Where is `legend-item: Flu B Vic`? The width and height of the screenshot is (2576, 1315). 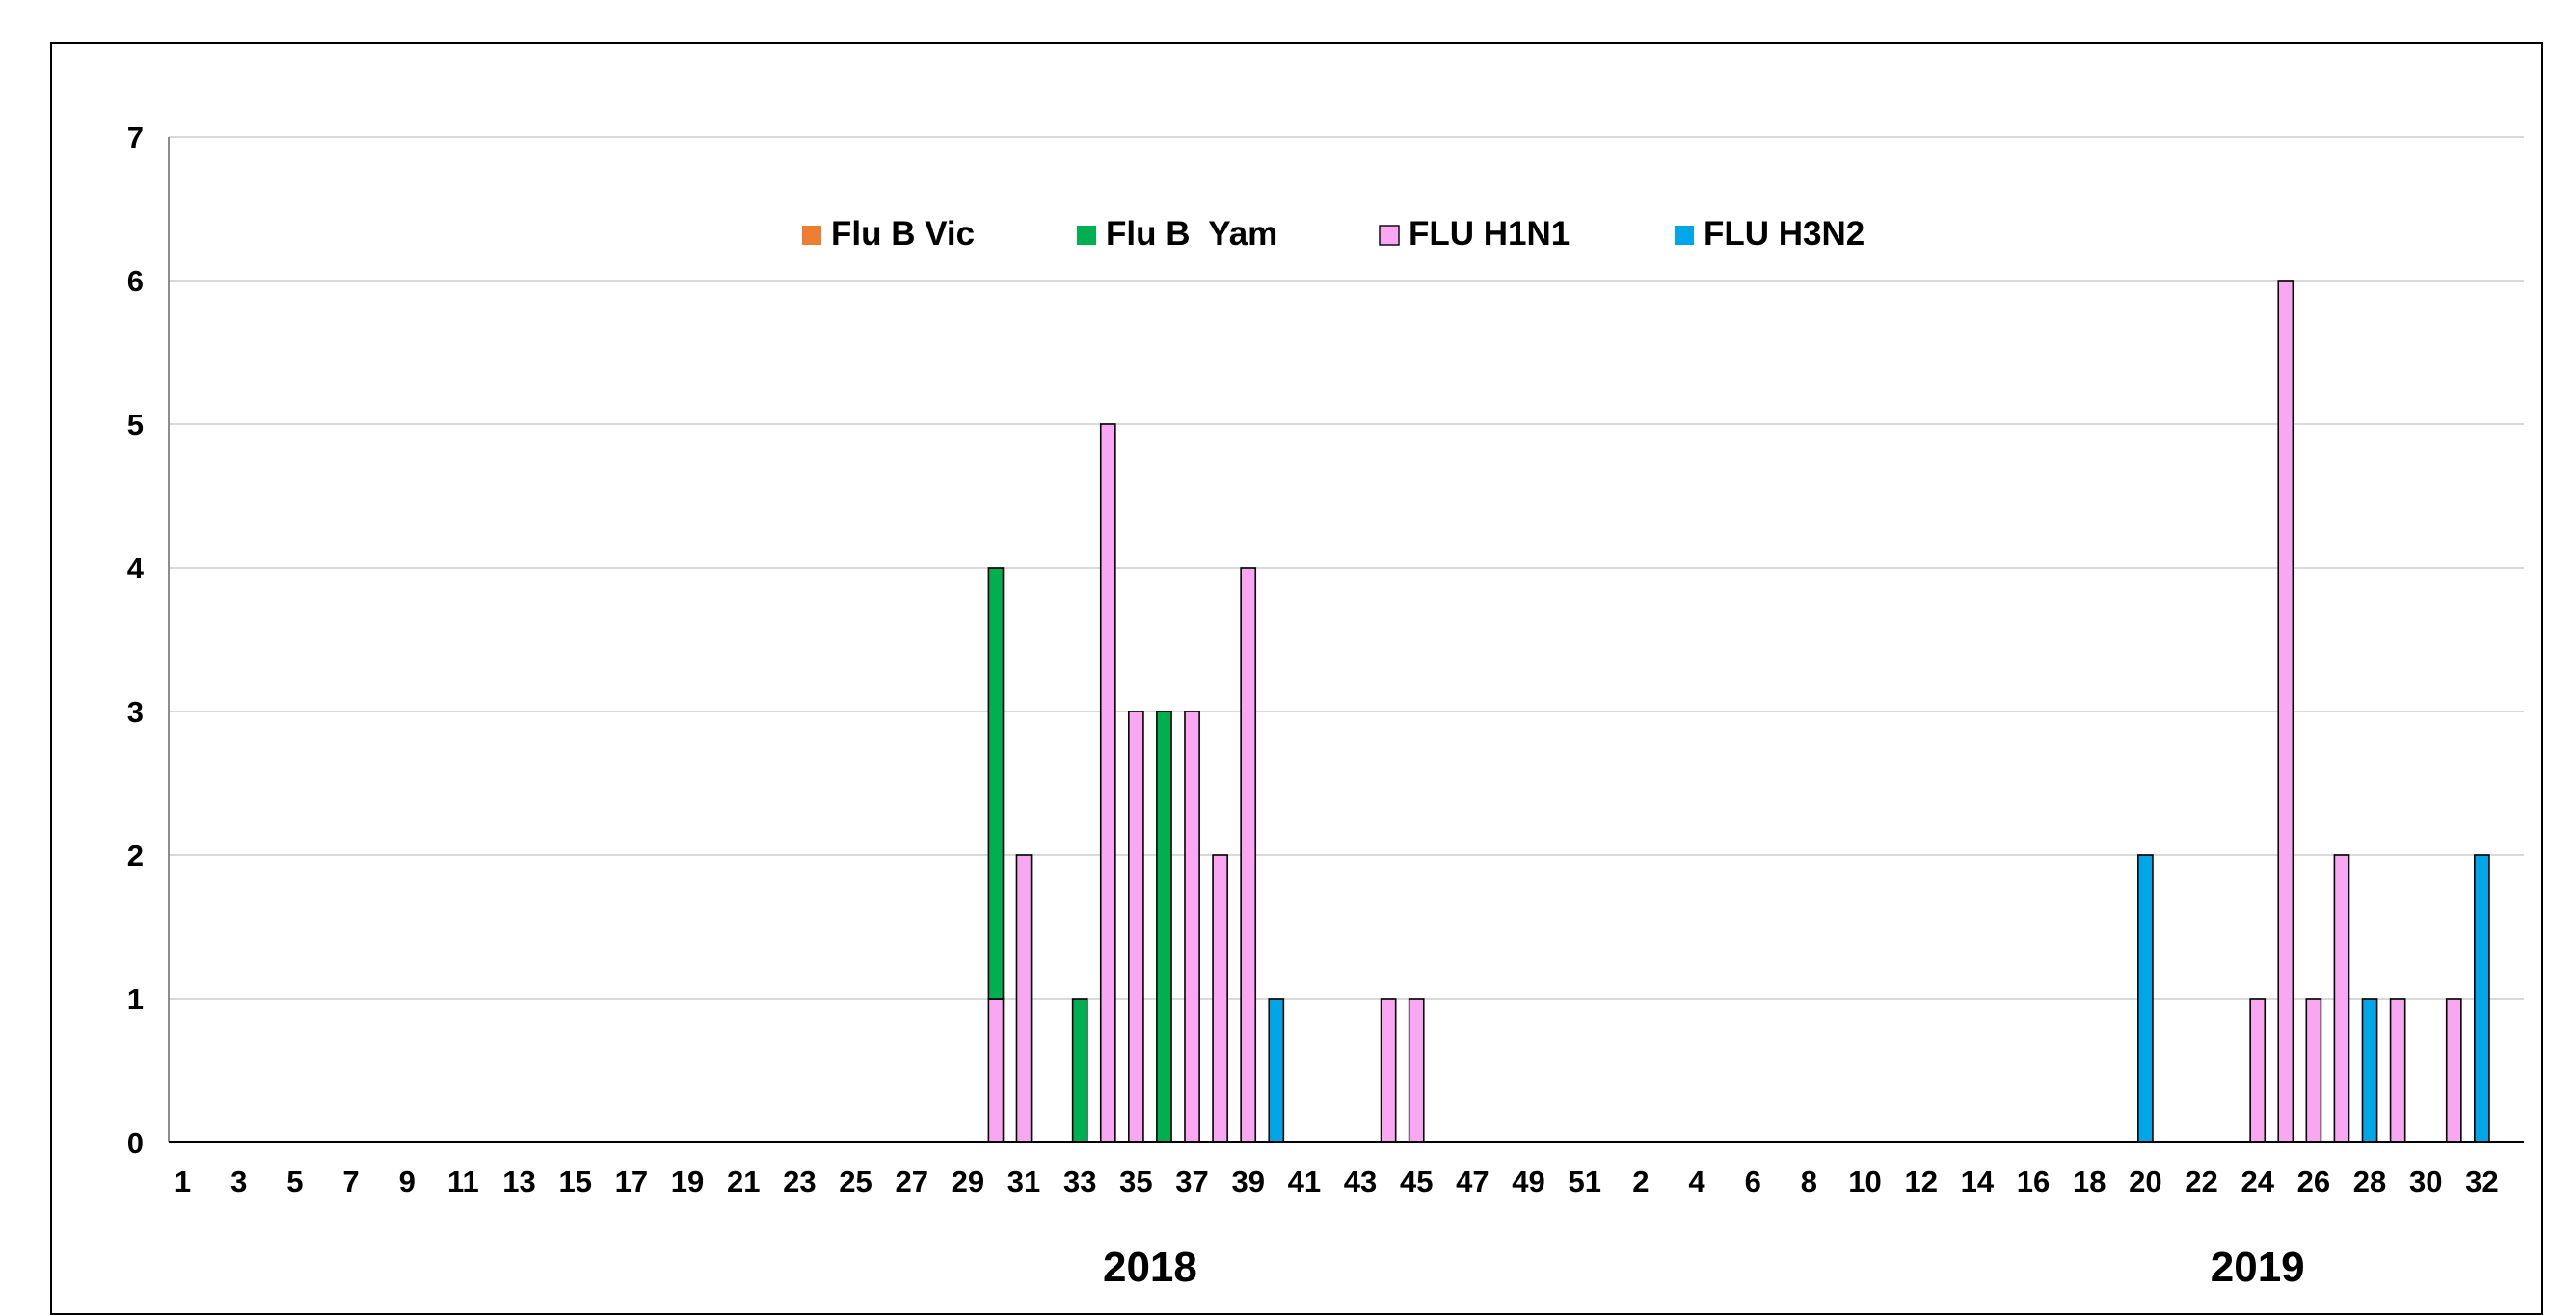 legend-item: Flu B Vic is located at coordinates (889, 234).